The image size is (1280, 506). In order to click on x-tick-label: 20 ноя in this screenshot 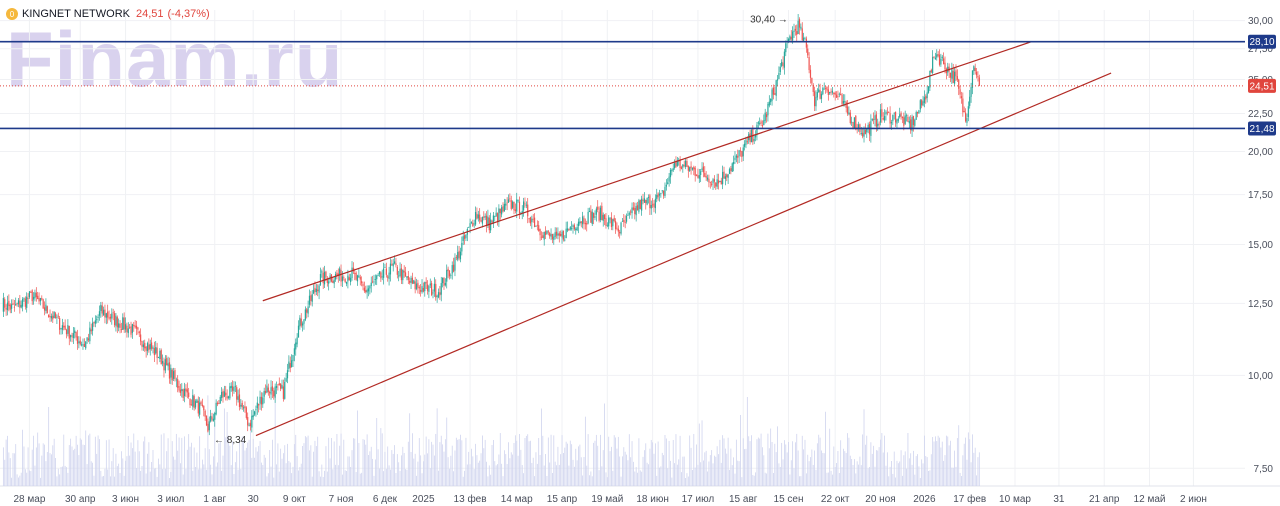, I will do `click(880, 499)`.